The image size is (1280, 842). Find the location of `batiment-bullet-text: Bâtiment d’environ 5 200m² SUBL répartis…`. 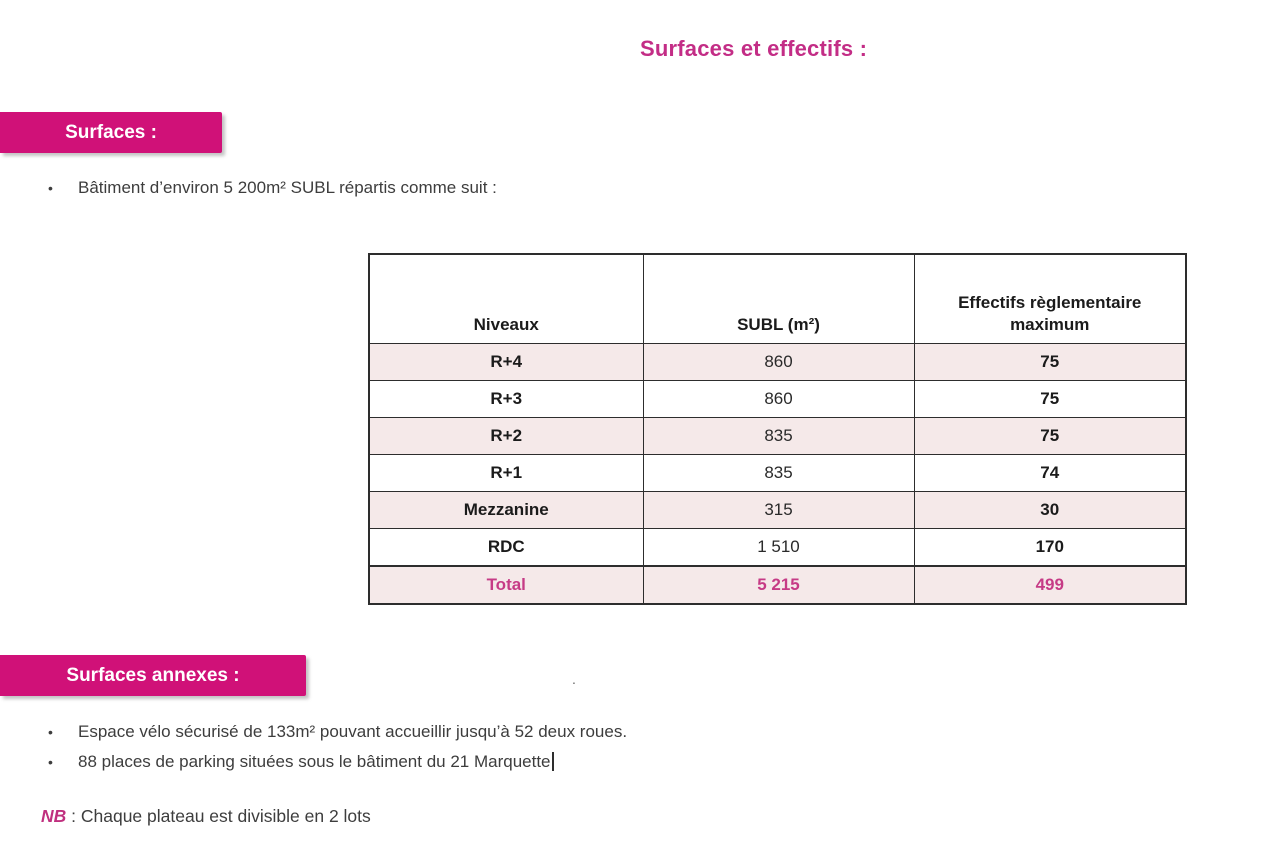

batiment-bullet-text: Bâtiment d’environ 5 200m² SUBL répartis… is located at coordinates (287, 187).